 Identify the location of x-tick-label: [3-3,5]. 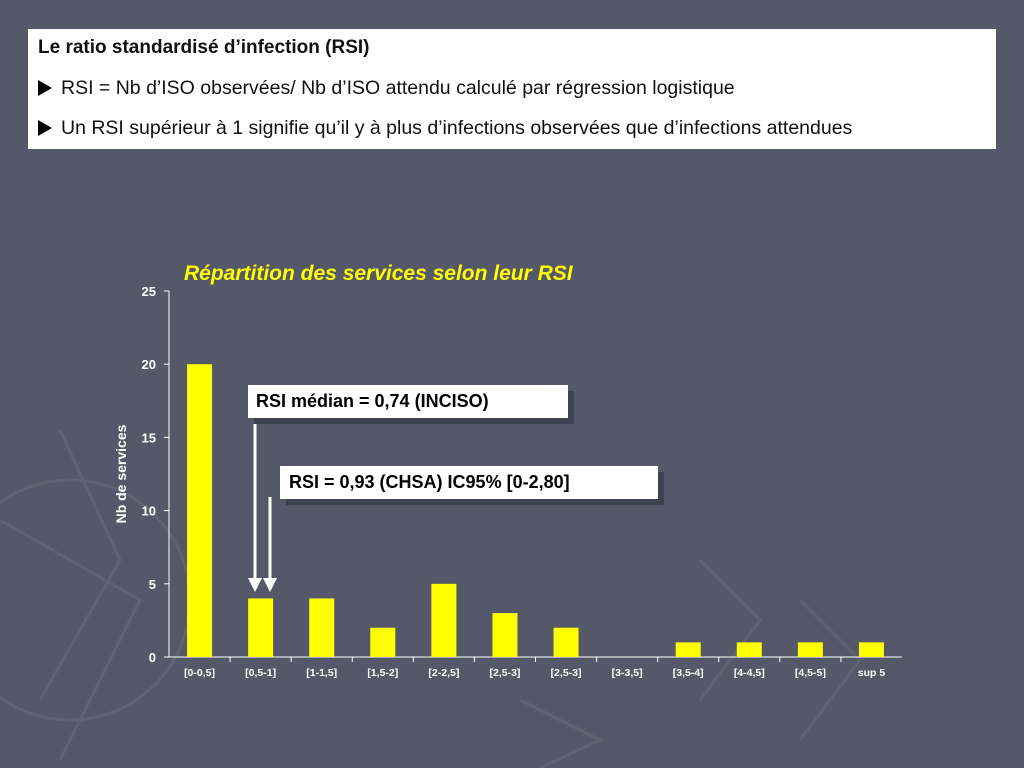
(627, 673).